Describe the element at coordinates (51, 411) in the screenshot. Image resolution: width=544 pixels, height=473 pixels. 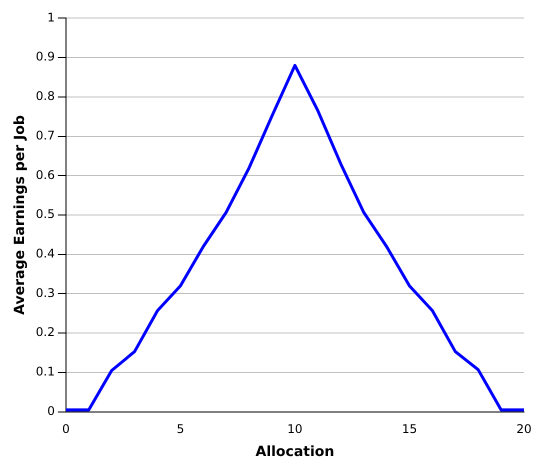
I see `y-tick-label: 0` at that location.